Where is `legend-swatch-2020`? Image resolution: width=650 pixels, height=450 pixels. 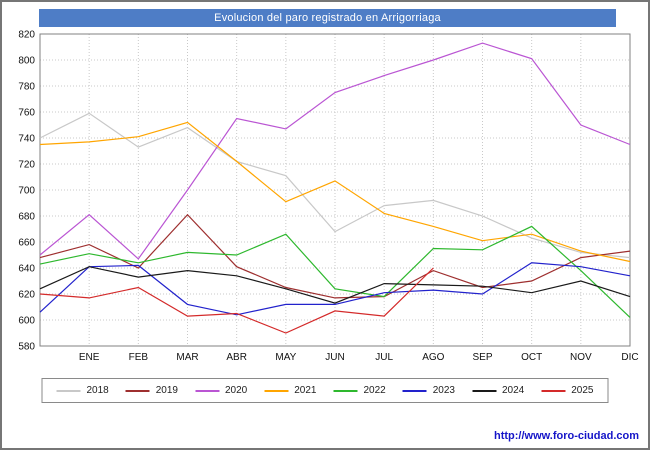
legend-swatch-2020 is located at coordinates (207, 390).